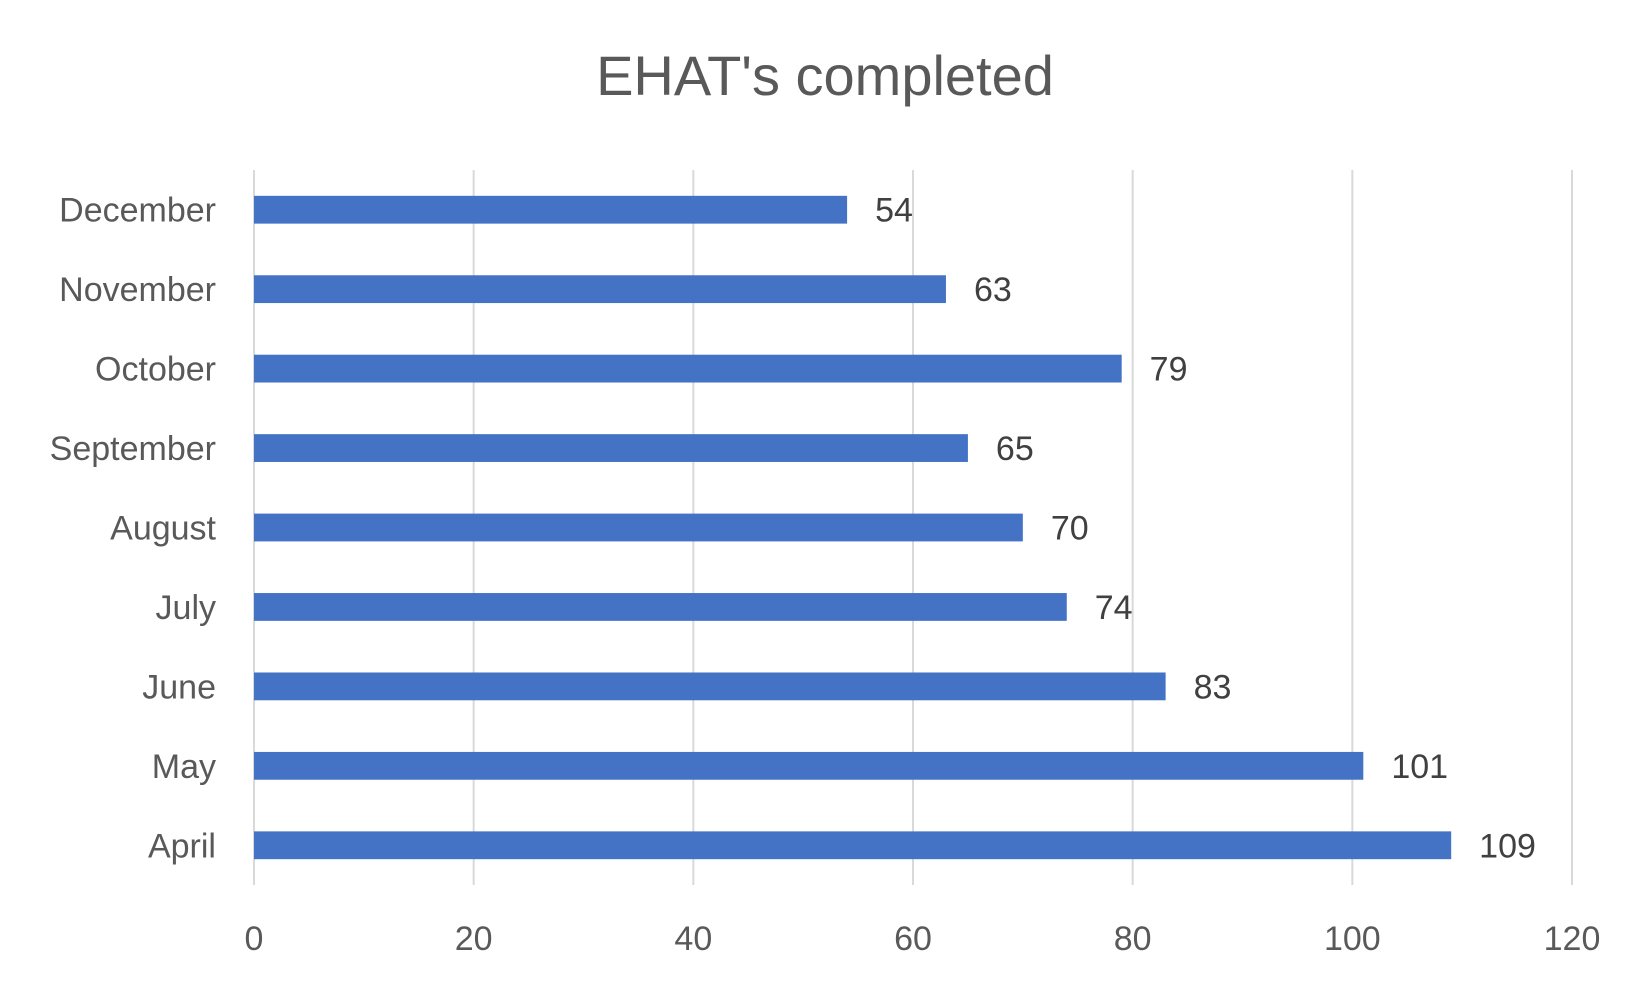 This screenshot has height=990, width=1650. I want to click on category-label: December, so click(137, 211).